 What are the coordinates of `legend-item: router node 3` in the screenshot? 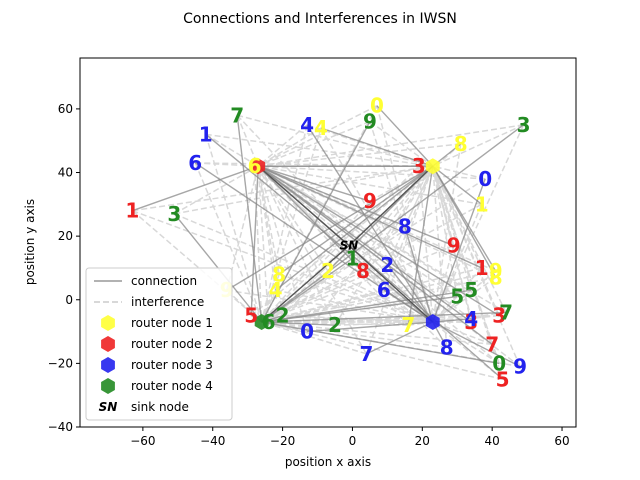 It's located at (157, 365).